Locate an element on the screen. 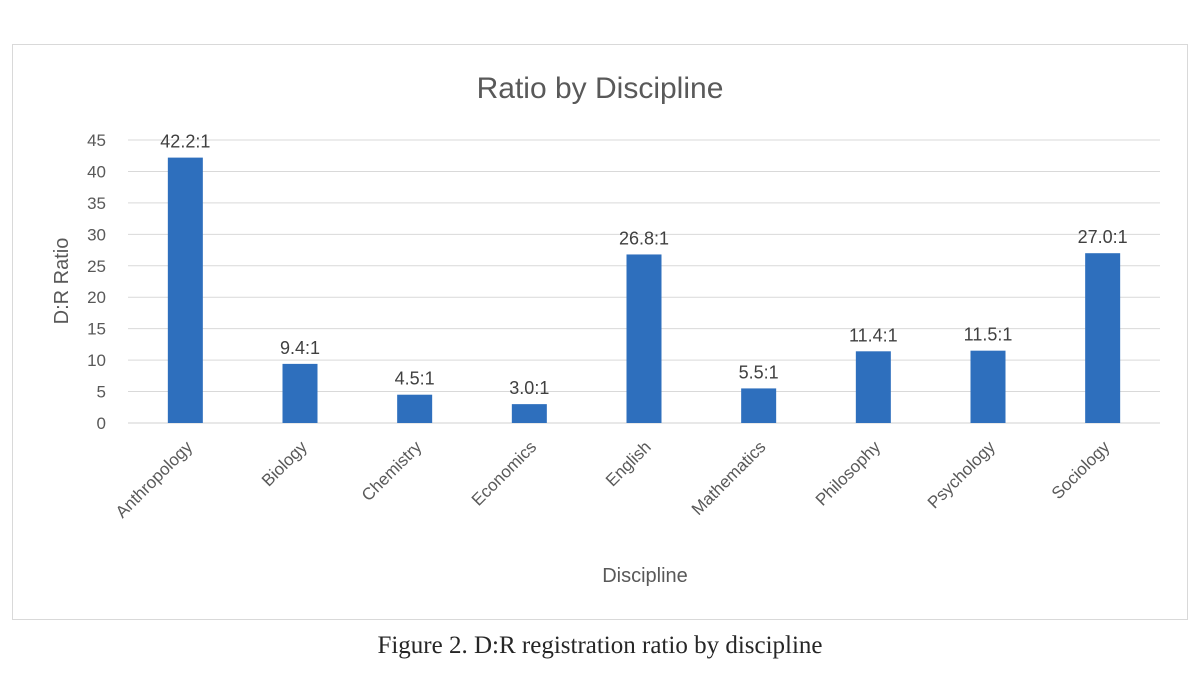  x-tick-label: Economics is located at coordinates (504, 473).